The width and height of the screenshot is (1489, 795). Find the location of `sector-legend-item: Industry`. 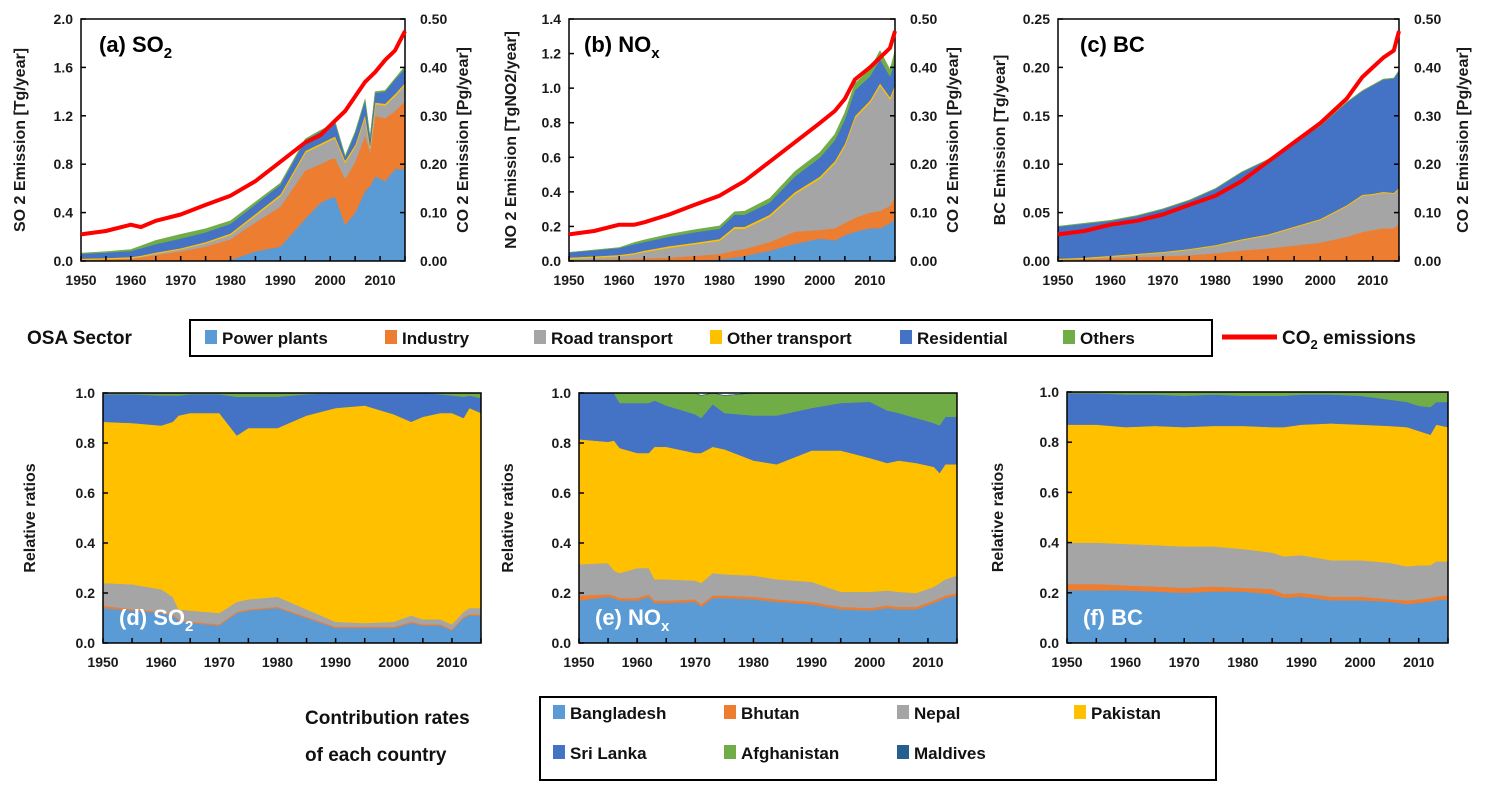

sector-legend-item: Industry is located at coordinates (427, 338).